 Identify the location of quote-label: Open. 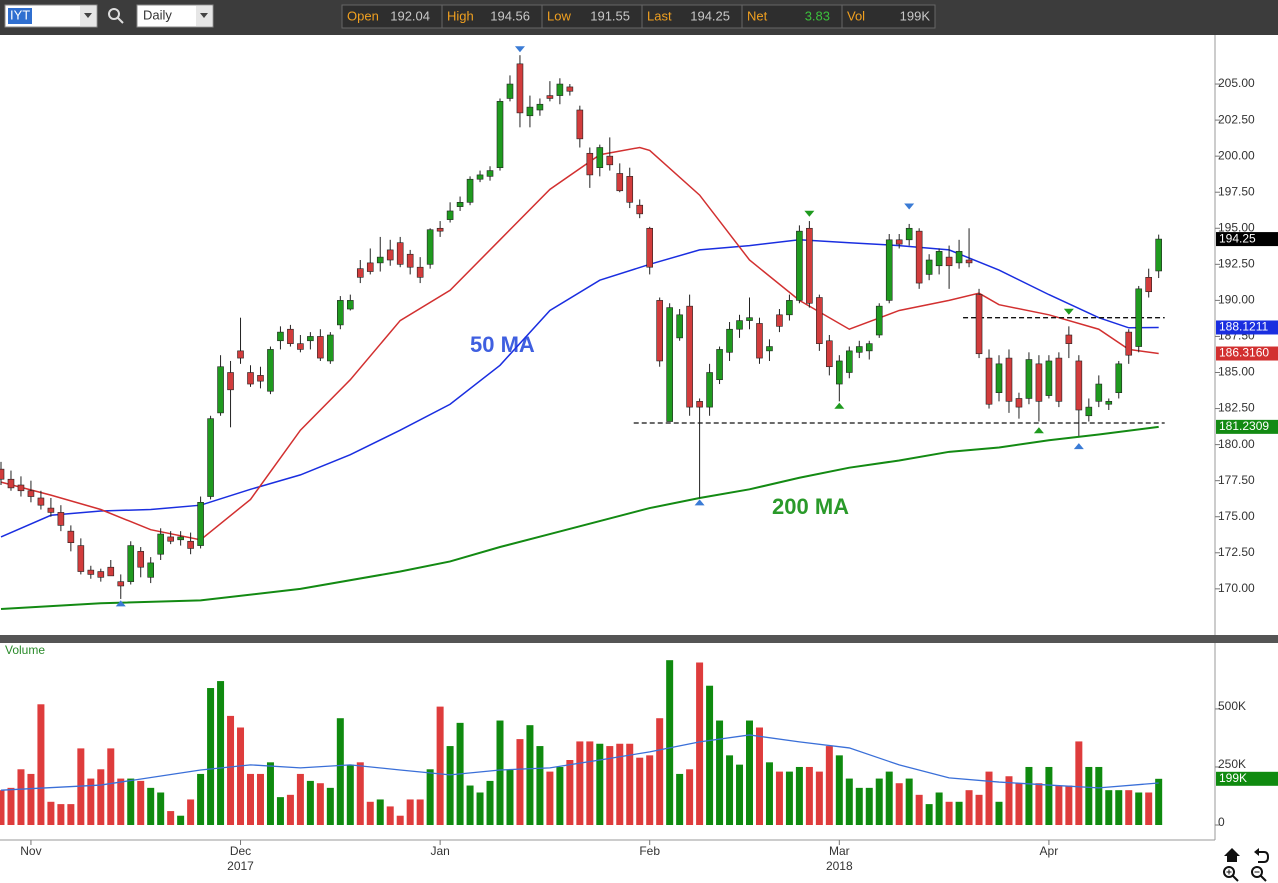
(363, 15).